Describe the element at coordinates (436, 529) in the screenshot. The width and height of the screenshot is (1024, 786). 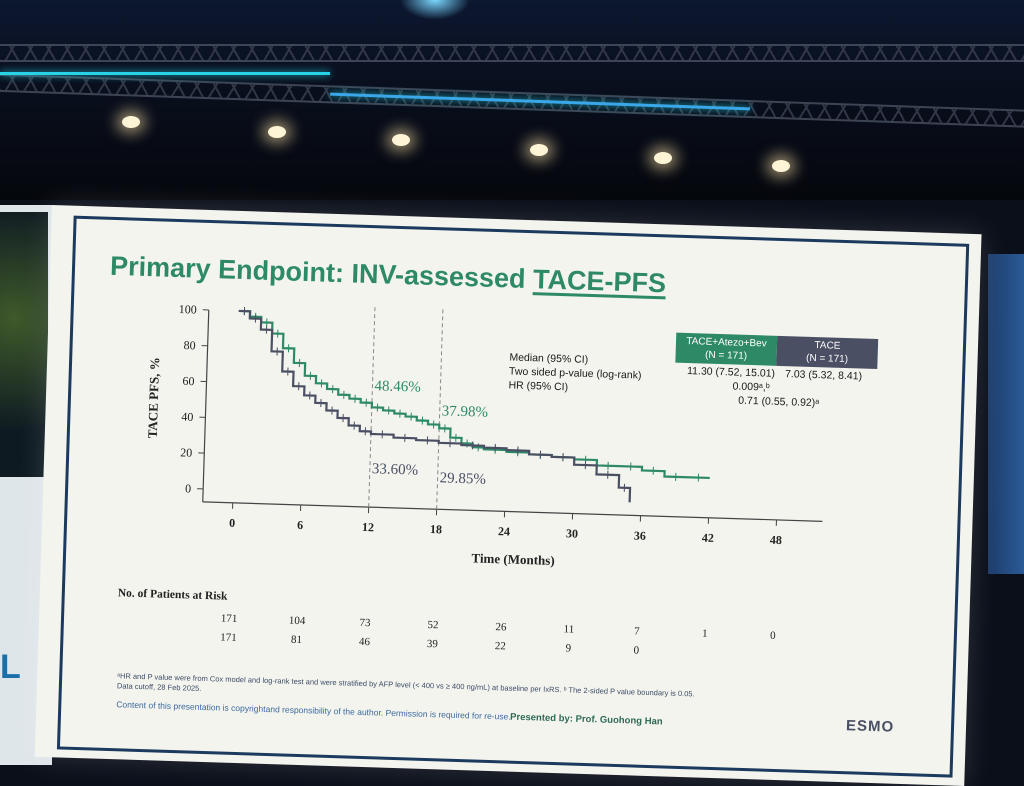
I see `x-tick-label: 18` at that location.